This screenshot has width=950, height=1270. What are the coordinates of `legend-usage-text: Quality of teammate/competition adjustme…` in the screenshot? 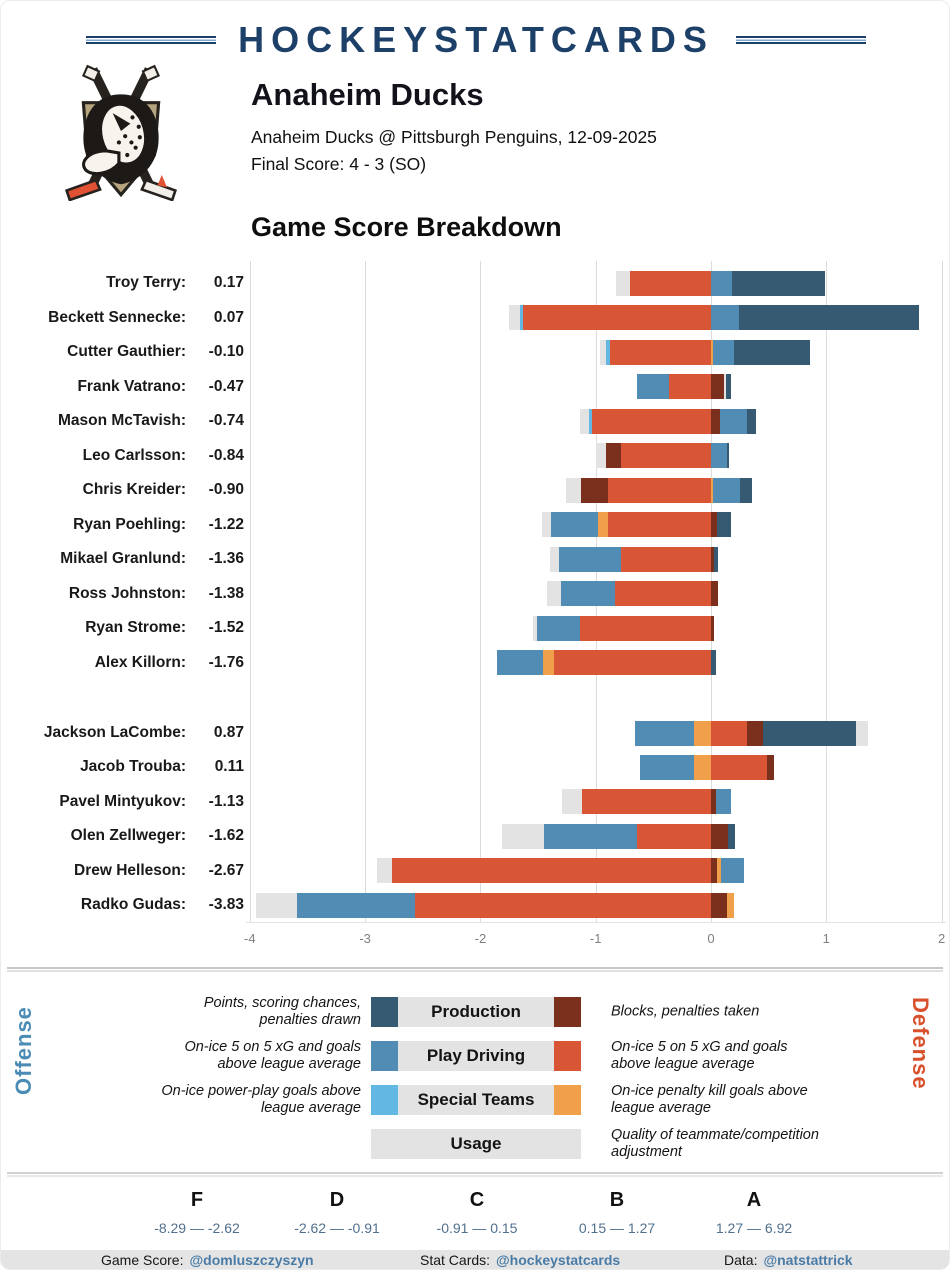 It's located at (715, 1143).